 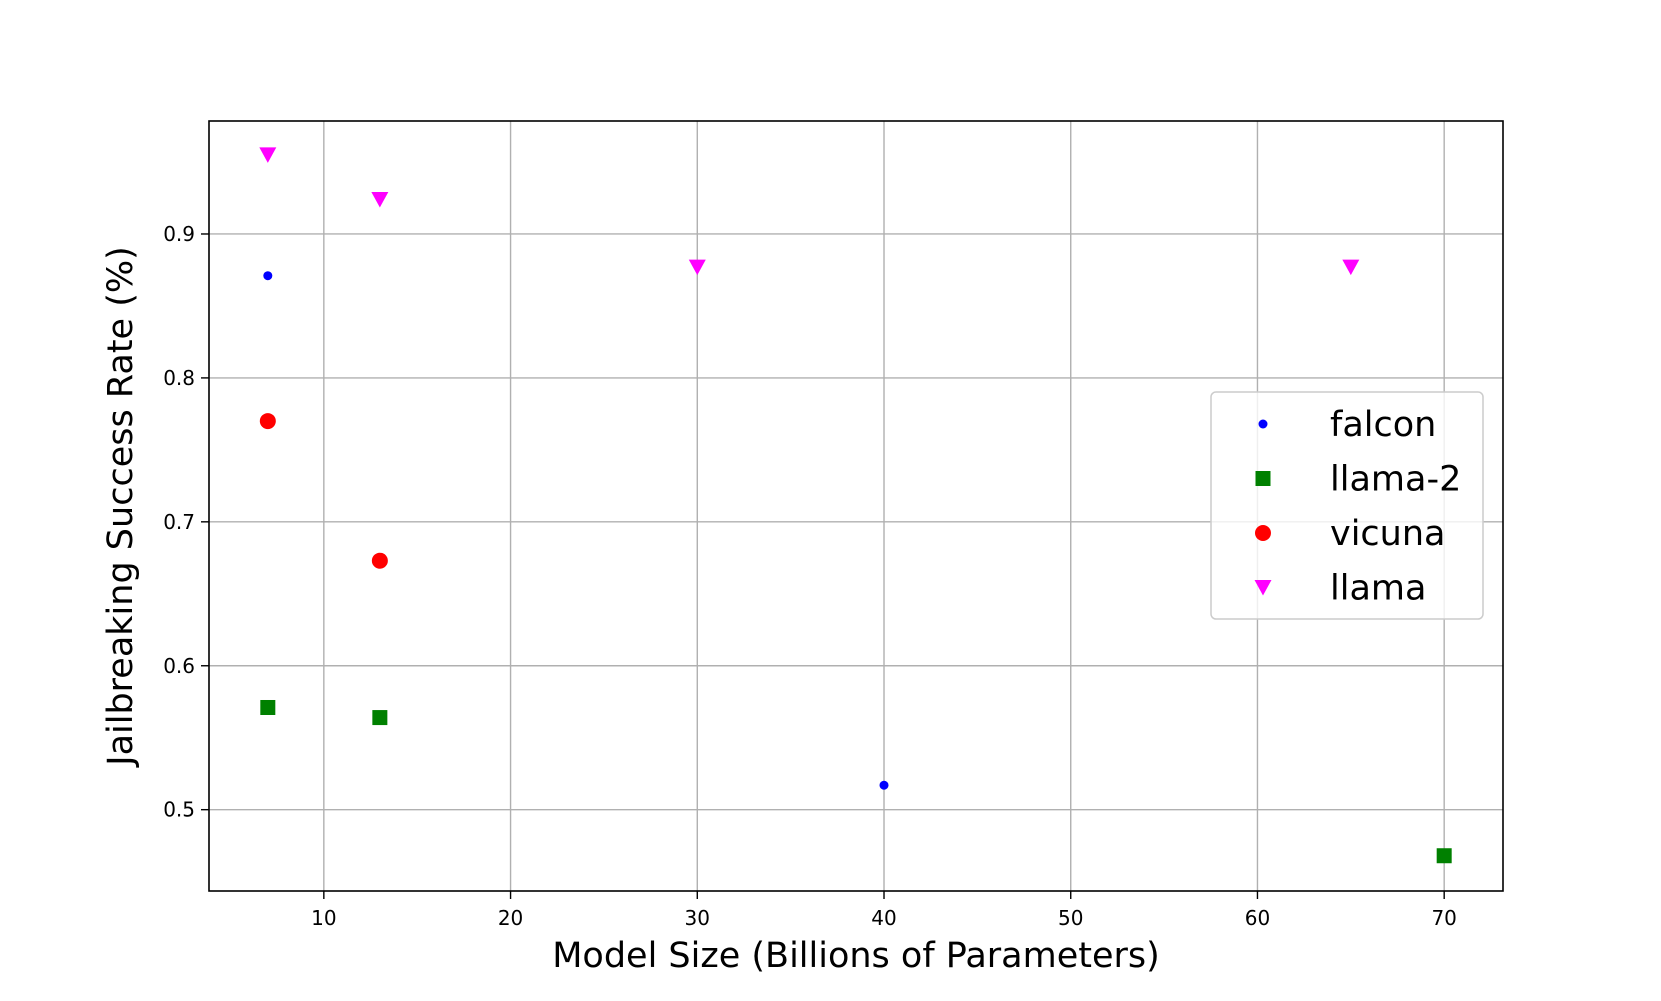 I want to click on x-tick-label: 50, so click(x=1070, y=918).